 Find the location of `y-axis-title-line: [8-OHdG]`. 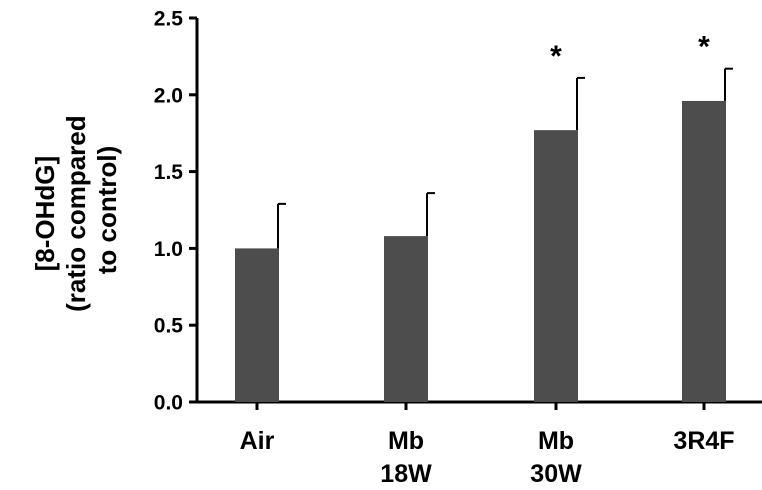

y-axis-title-line: [8-OHdG] is located at coordinates (45, 214).